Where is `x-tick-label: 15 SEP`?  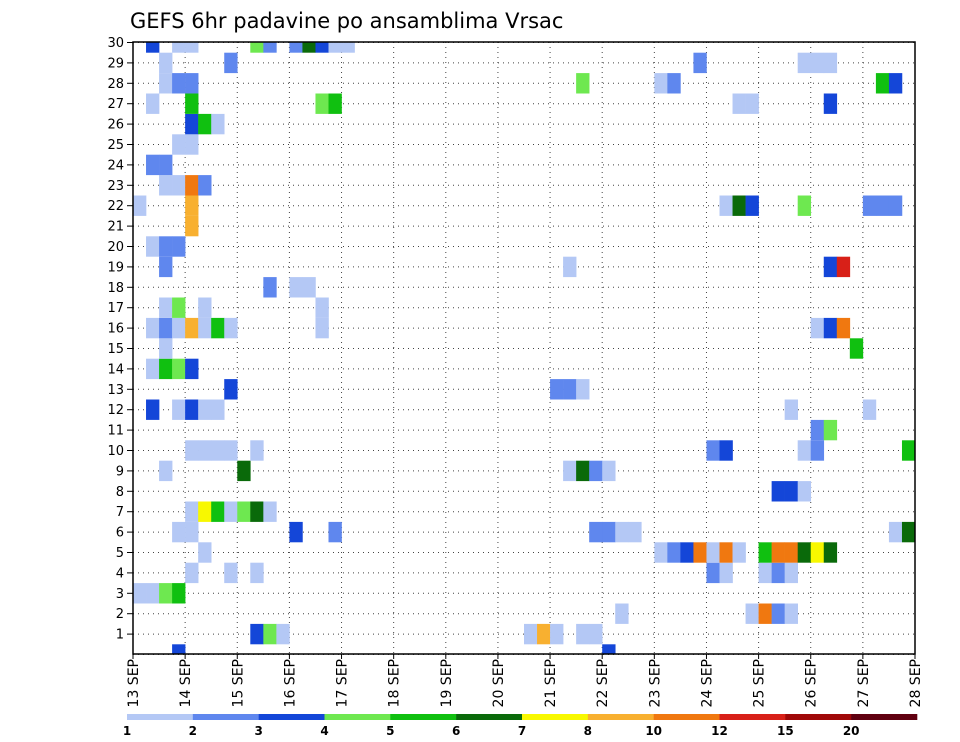 x-tick-label: 15 SEP is located at coordinates (238, 683).